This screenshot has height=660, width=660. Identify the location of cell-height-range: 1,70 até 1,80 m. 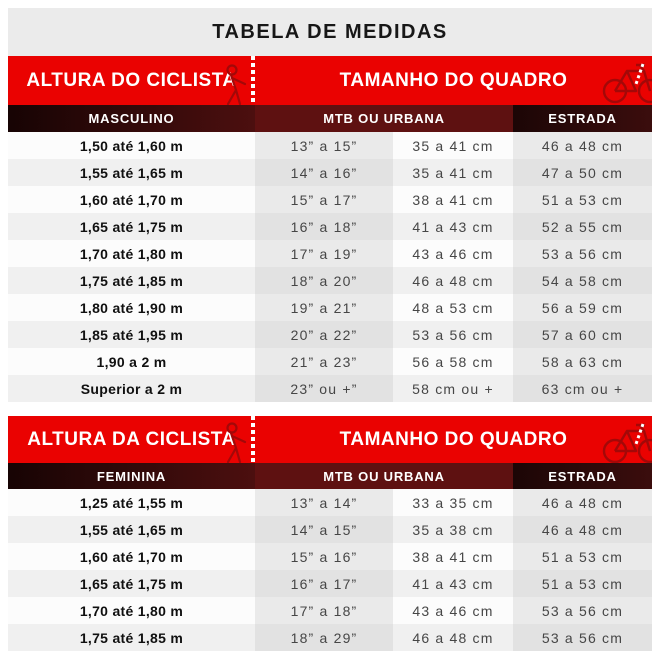
(131, 253).